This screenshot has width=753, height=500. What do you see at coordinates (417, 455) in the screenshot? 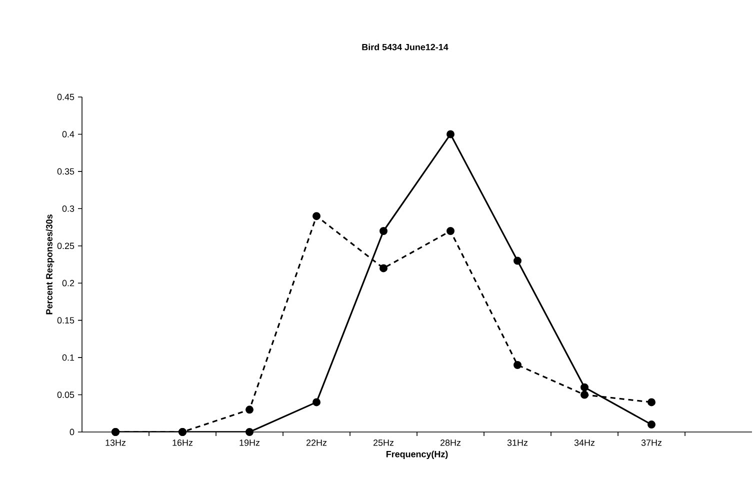
I see `x-axis-title: Frequency(Hz)` at bounding box center [417, 455].